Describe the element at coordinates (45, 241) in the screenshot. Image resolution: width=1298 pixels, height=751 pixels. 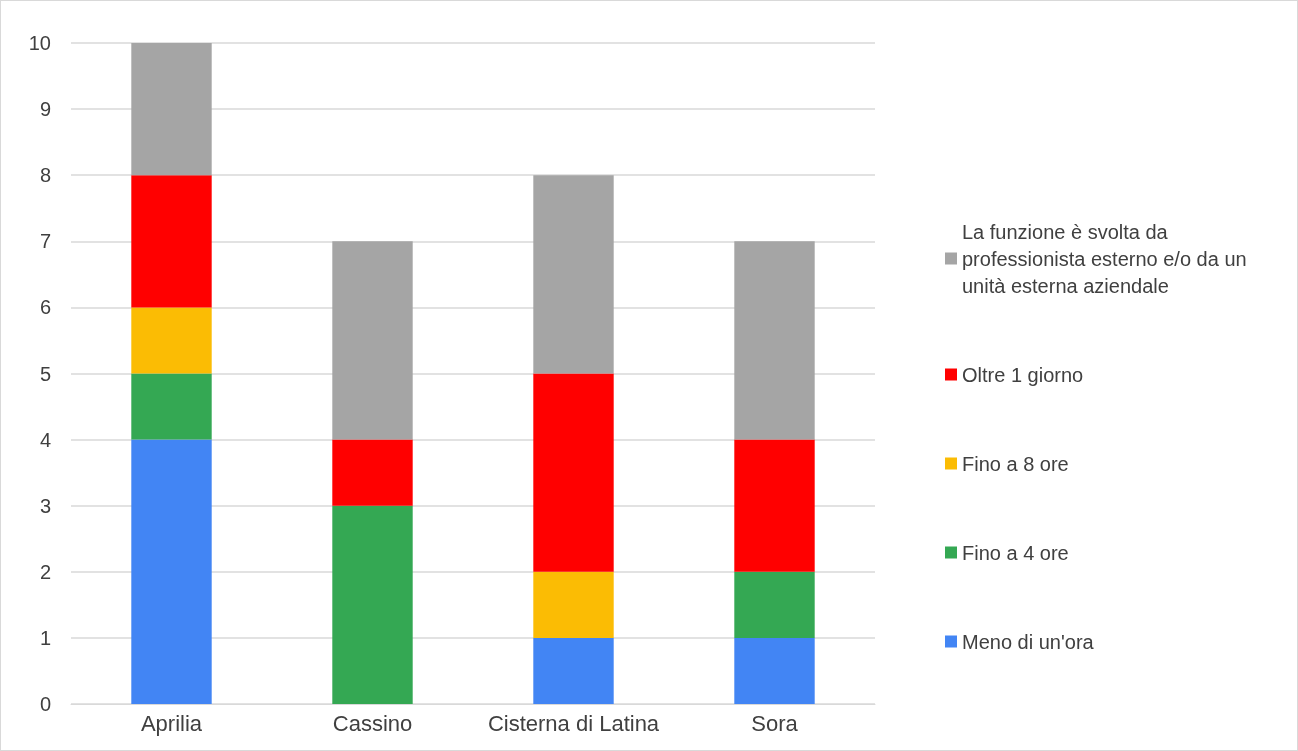
I see `y-tick-label: 7` at that location.